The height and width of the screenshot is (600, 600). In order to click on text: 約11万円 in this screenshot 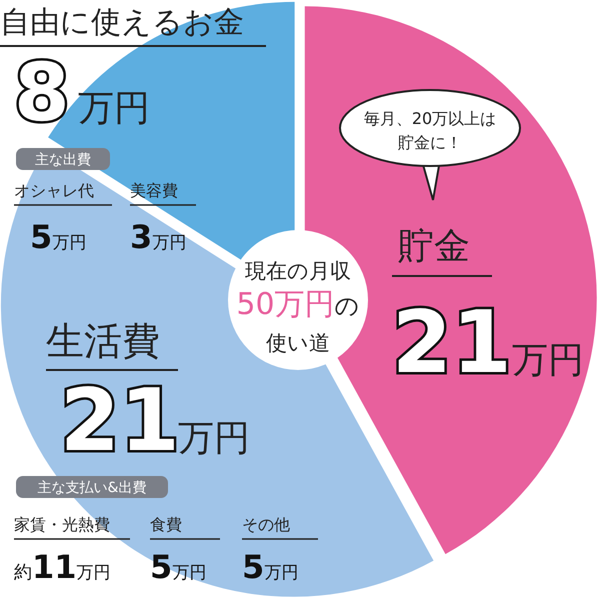, I will do `click(62, 567)`.